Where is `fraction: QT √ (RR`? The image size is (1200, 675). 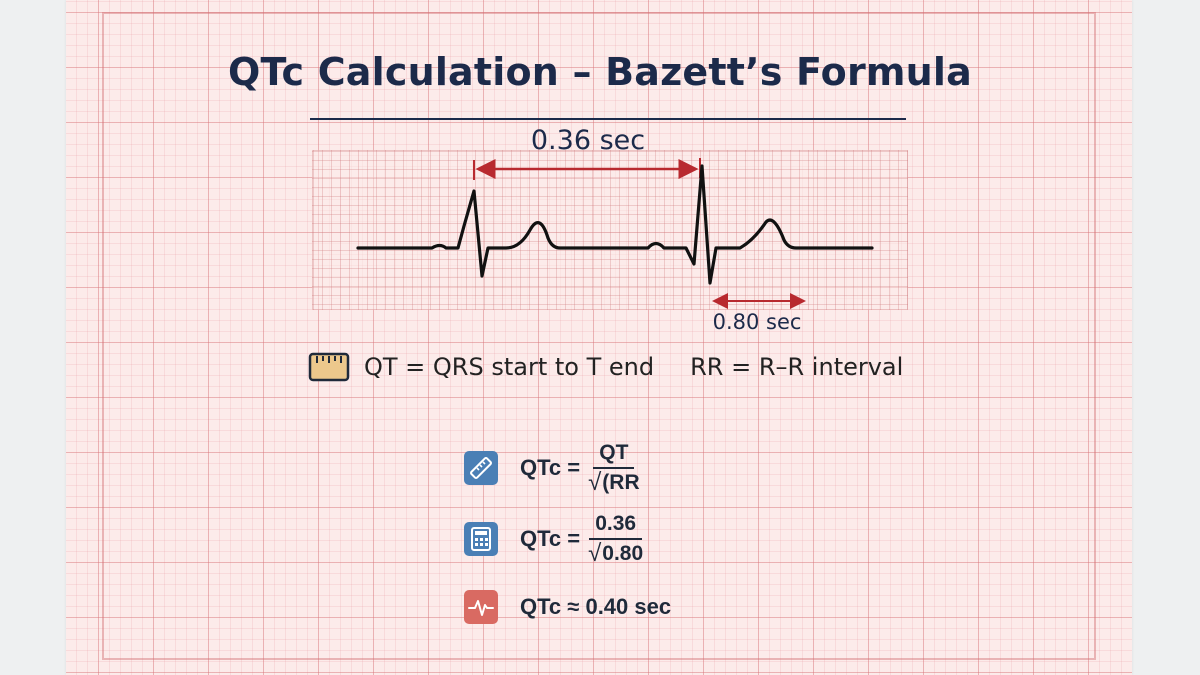 fraction: QT √ (RR is located at coordinates (614, 469).